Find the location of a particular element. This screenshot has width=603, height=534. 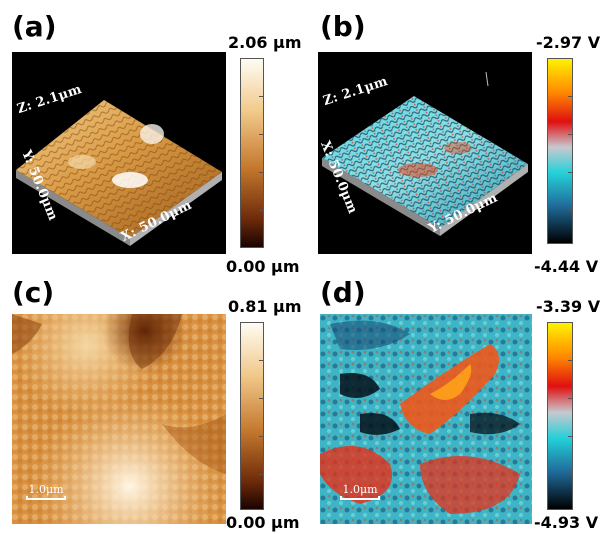

panel-d-scale-max: -3.39 V is located at coordinates (568, 306).